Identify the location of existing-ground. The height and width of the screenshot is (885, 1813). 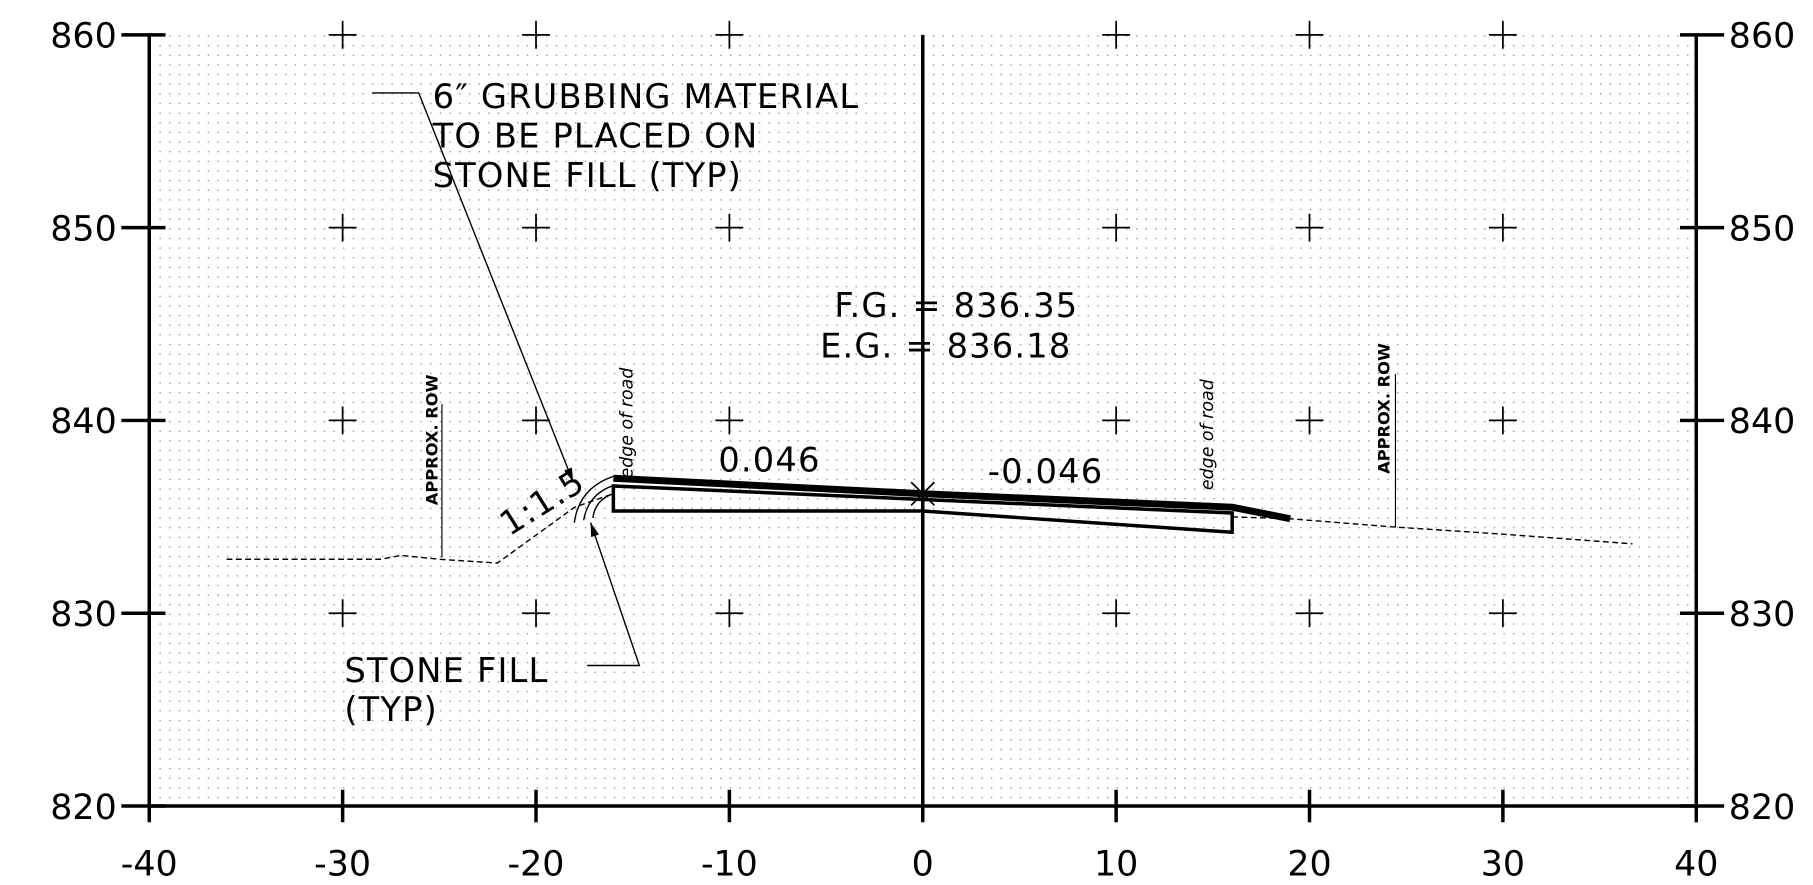
(420, 528).